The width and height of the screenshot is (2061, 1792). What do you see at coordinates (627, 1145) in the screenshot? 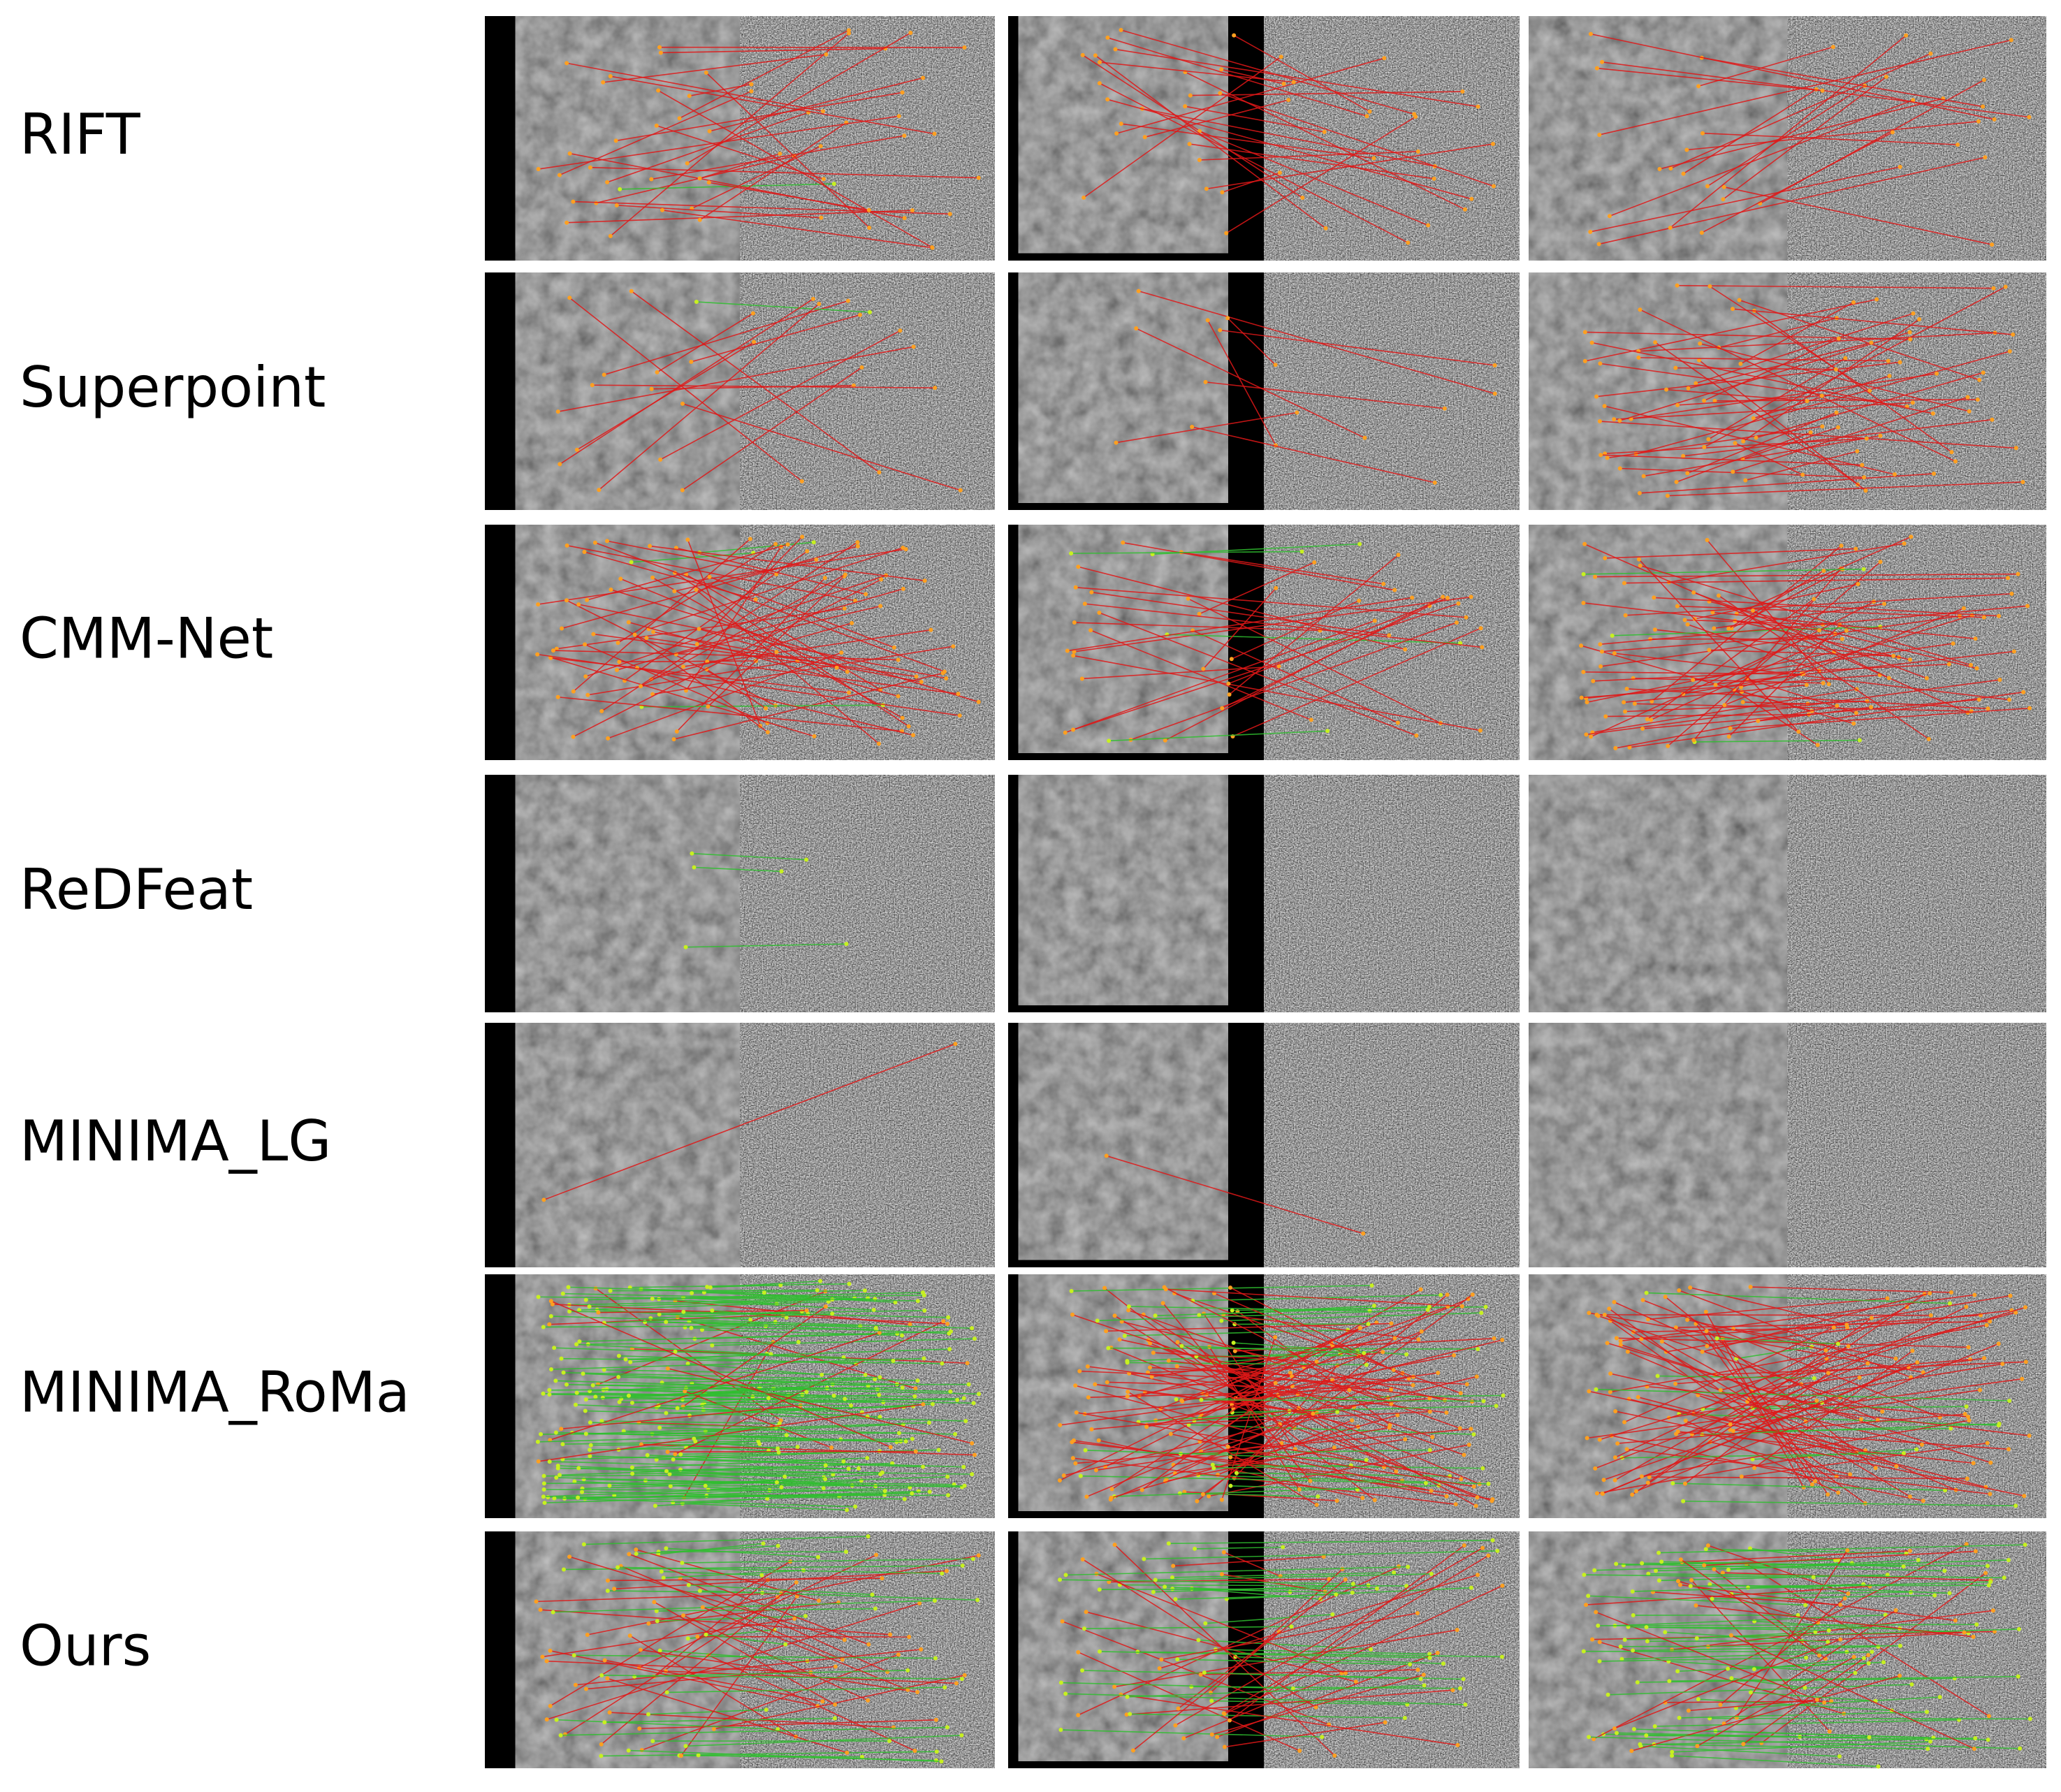
I see `optical-image` at bounding box center [627, 1145].